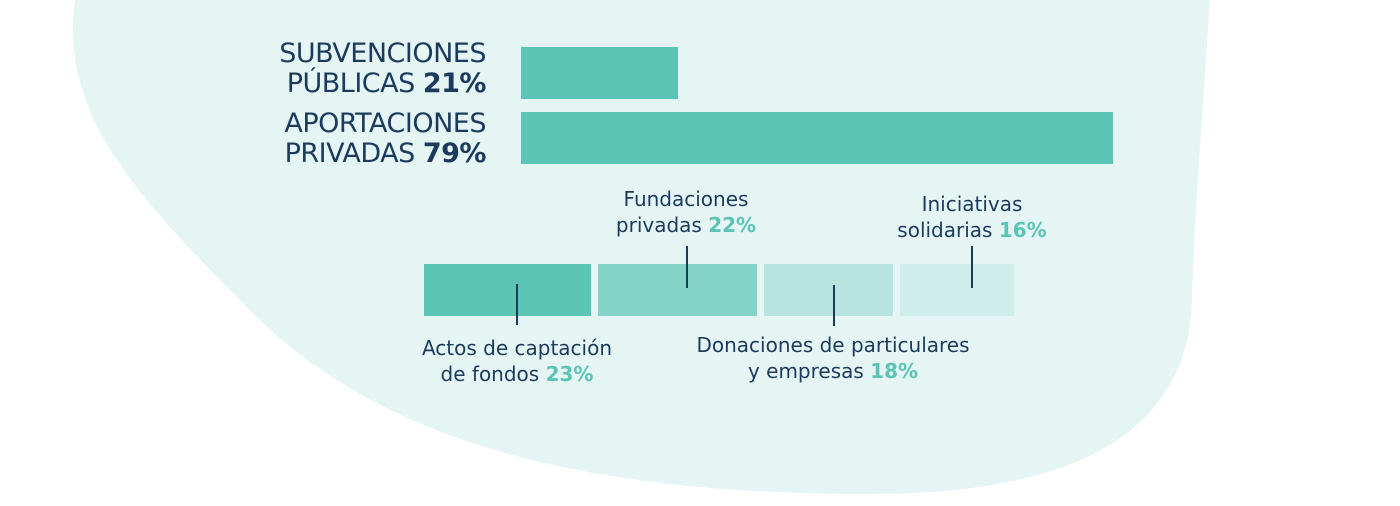  Describe the element at coordinates (817, 138) in the screenshot. I see `bar-aportaciones` at that location.